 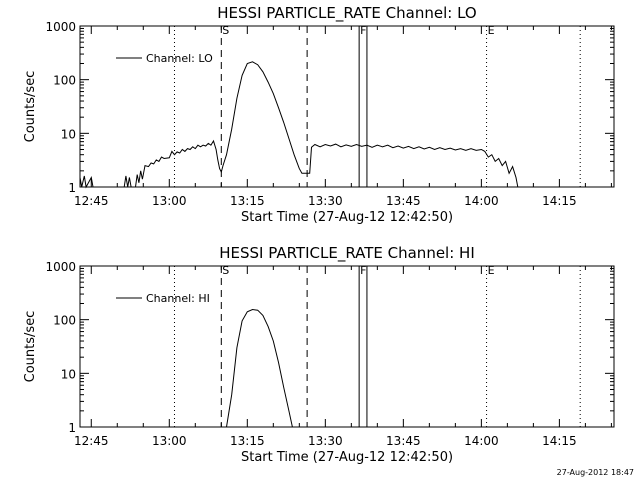 I want to click on chart-title: HESSI PARTICLE_RATE Channel: LO, so click(x=346, y=13).